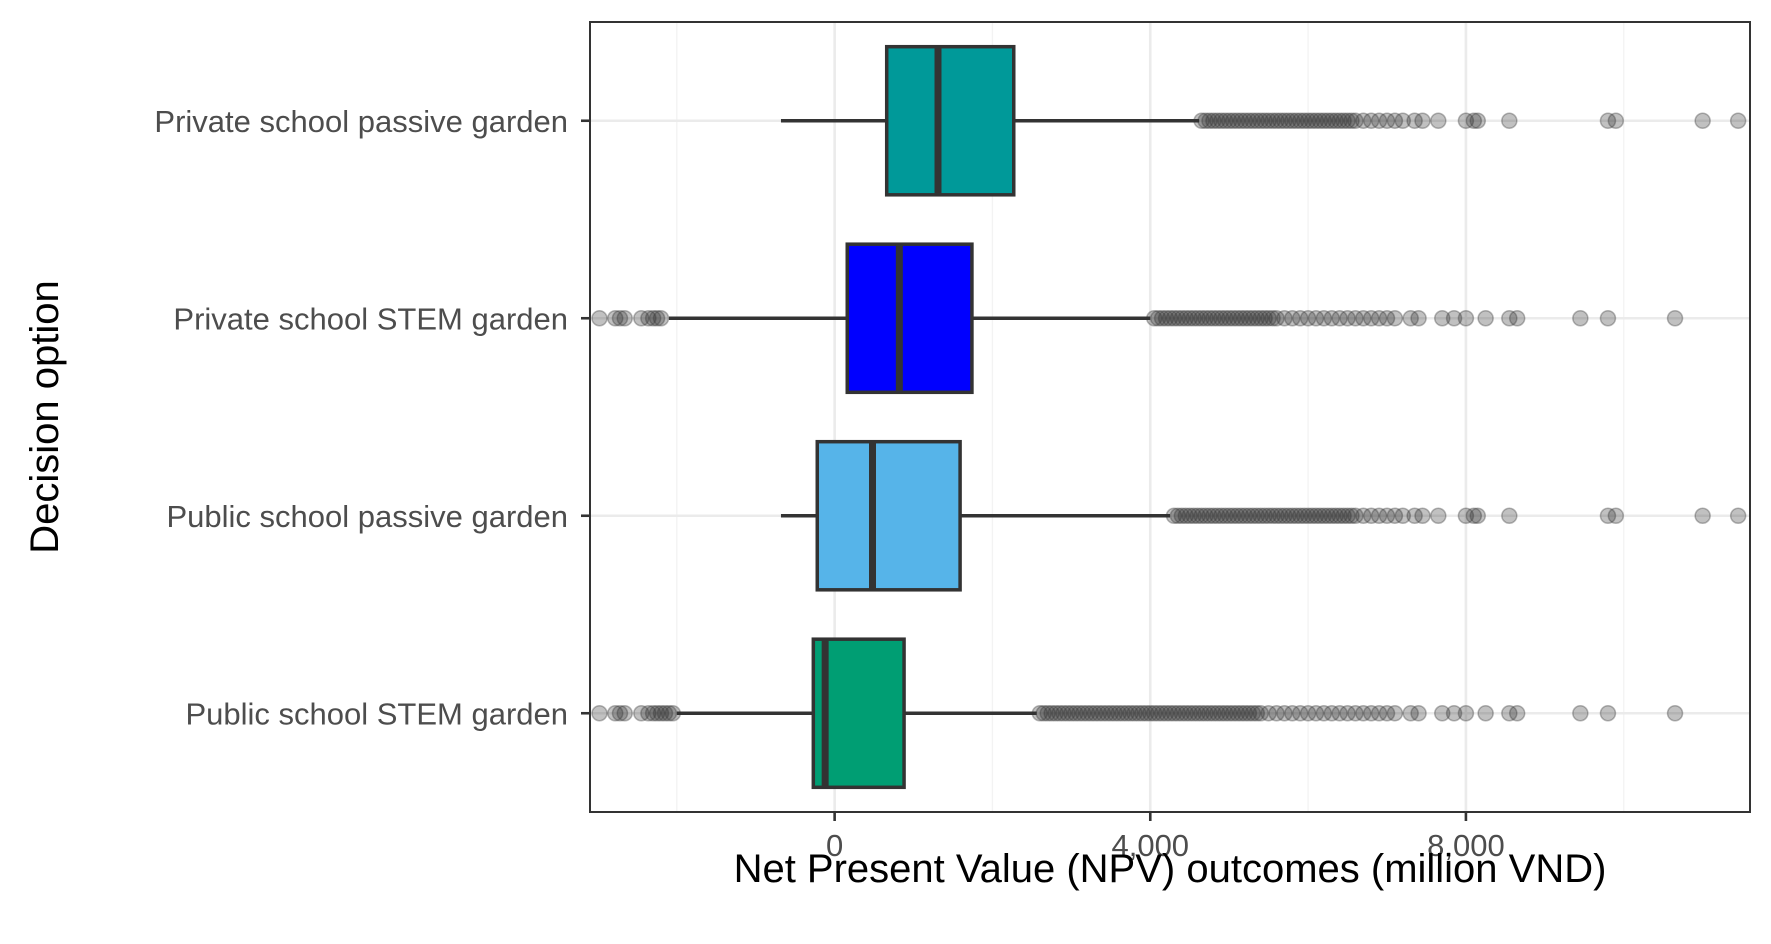  I want to click on y-tick-label: Public school STEM garden, so click(376, 713).